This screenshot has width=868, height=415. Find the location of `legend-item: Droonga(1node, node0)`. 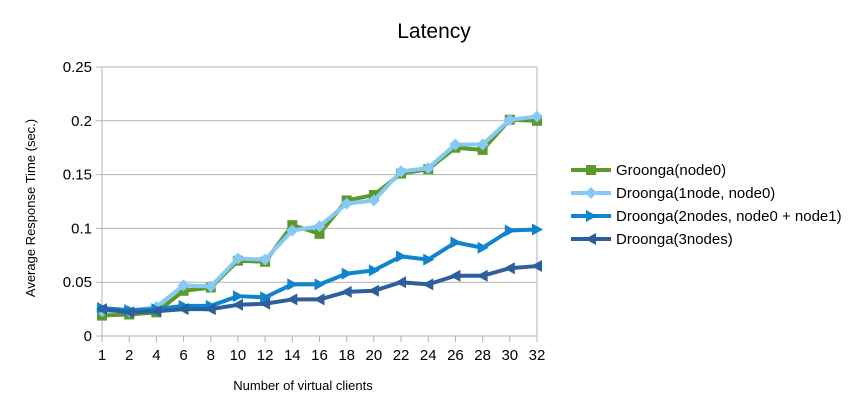

legend-item: Droonga(1node, node0) is located at coordinates (673, 193).